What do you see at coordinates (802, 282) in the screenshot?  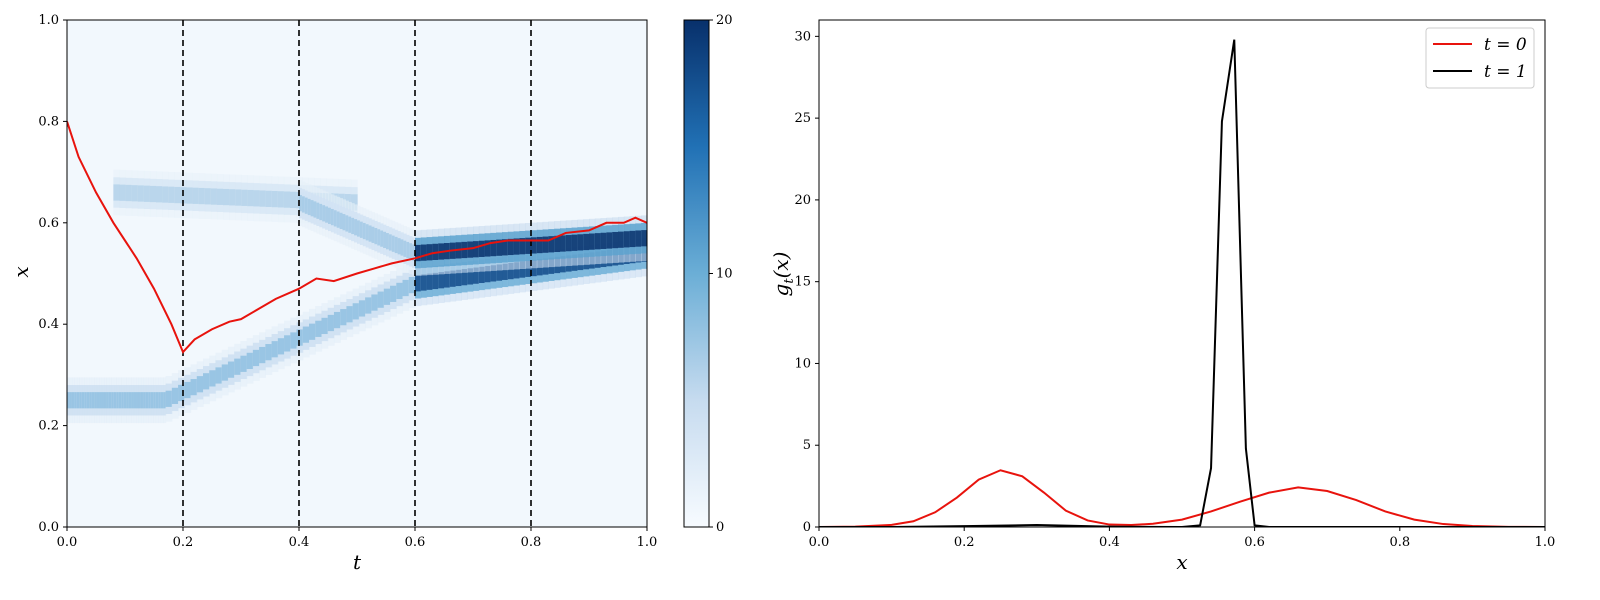 I see `y-tick-label: 15` at bounding box center [802, 282].